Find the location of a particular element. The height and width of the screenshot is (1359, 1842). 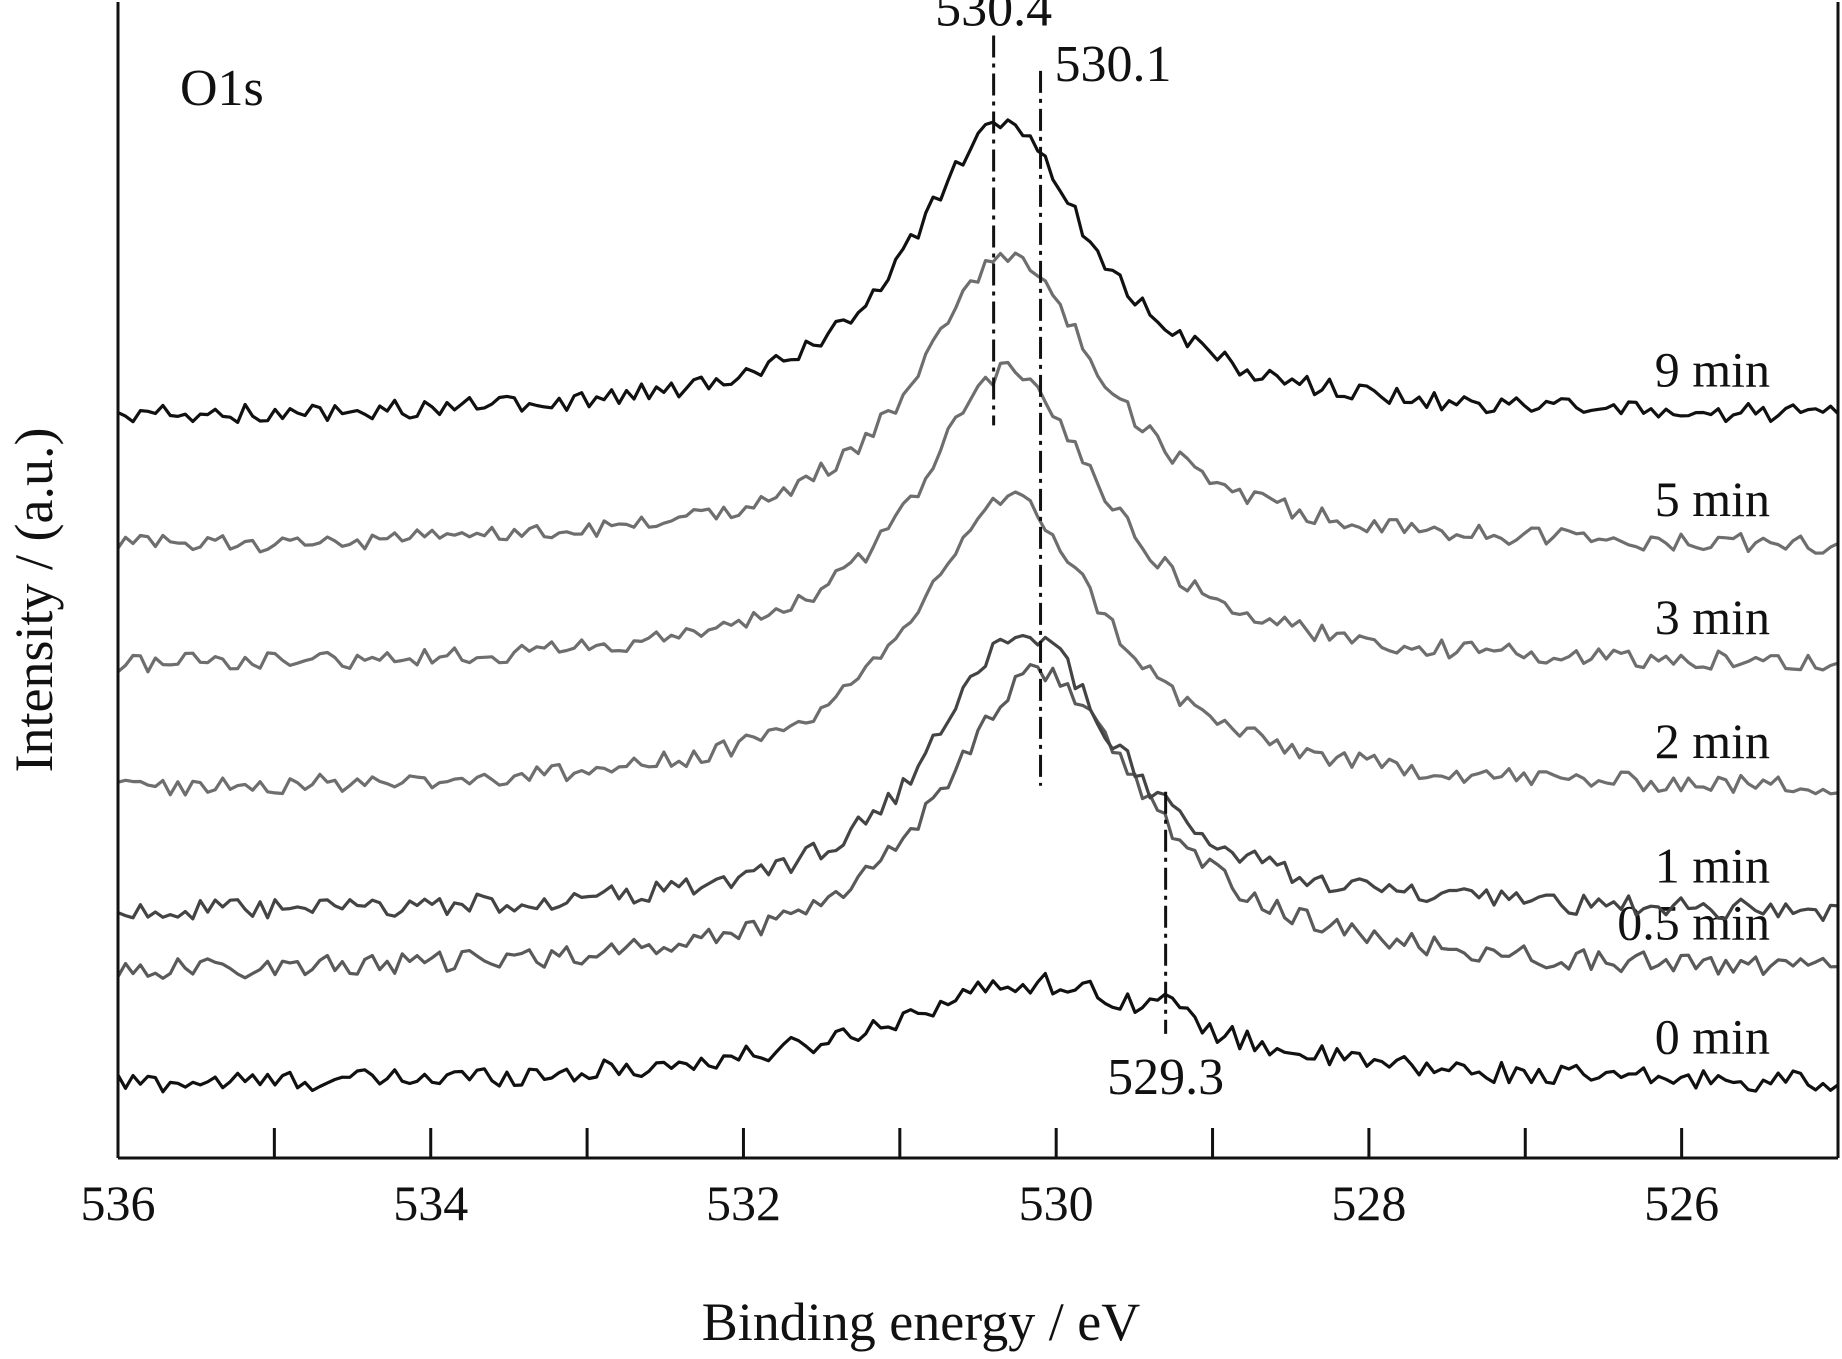

series-label: 5 min is located at coordinates (1712, 499).